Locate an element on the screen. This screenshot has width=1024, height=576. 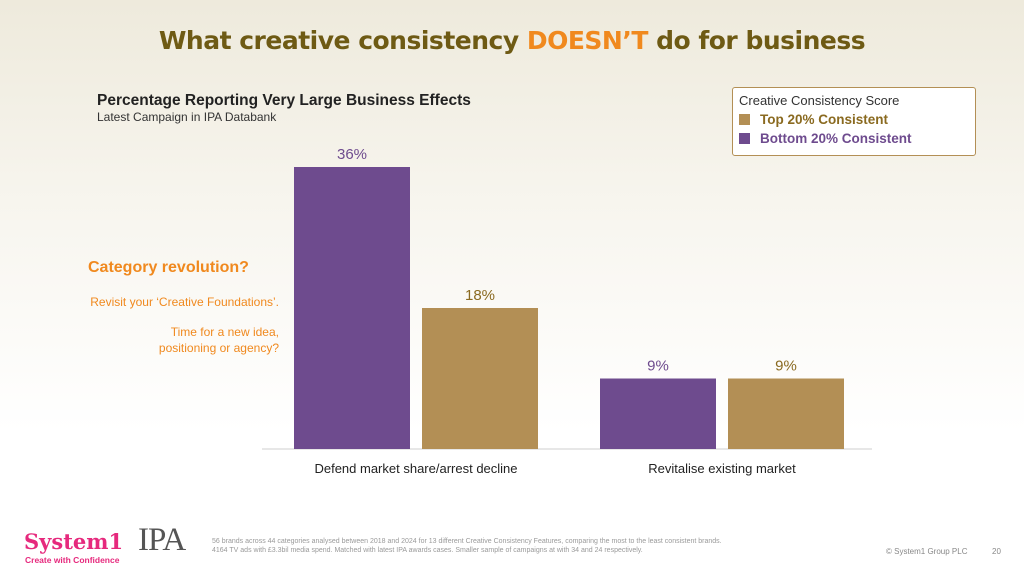
system1-tagline: Create with Confidence is located at coordinates (72, 560).